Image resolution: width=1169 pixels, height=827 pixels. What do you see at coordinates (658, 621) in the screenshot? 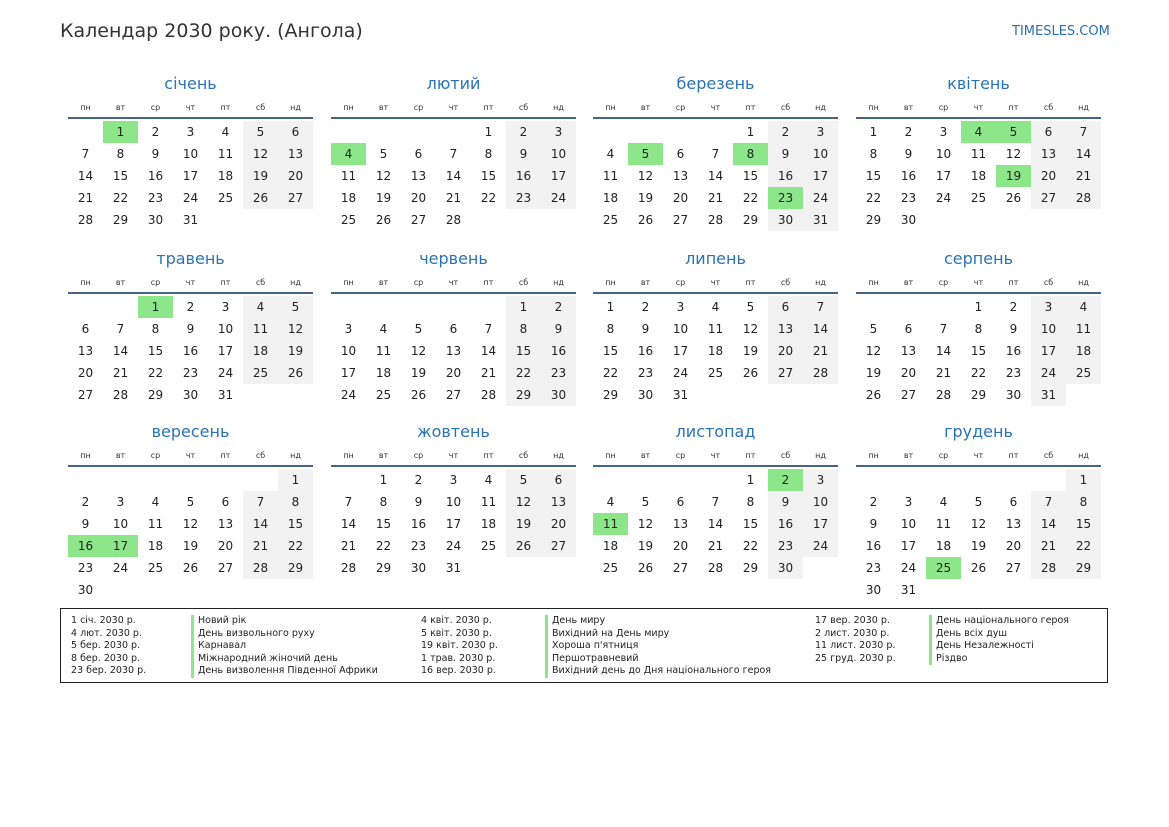
I see `legend-holiday-name: День миру` at bounding box center [658, 621].